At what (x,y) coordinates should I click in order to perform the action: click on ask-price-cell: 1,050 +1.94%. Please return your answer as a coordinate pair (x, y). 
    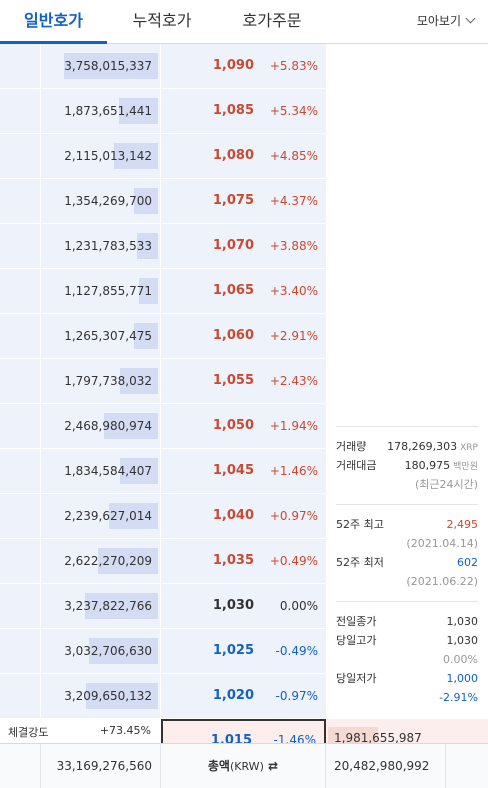
    Looking at the image, I should click on (243, 426).